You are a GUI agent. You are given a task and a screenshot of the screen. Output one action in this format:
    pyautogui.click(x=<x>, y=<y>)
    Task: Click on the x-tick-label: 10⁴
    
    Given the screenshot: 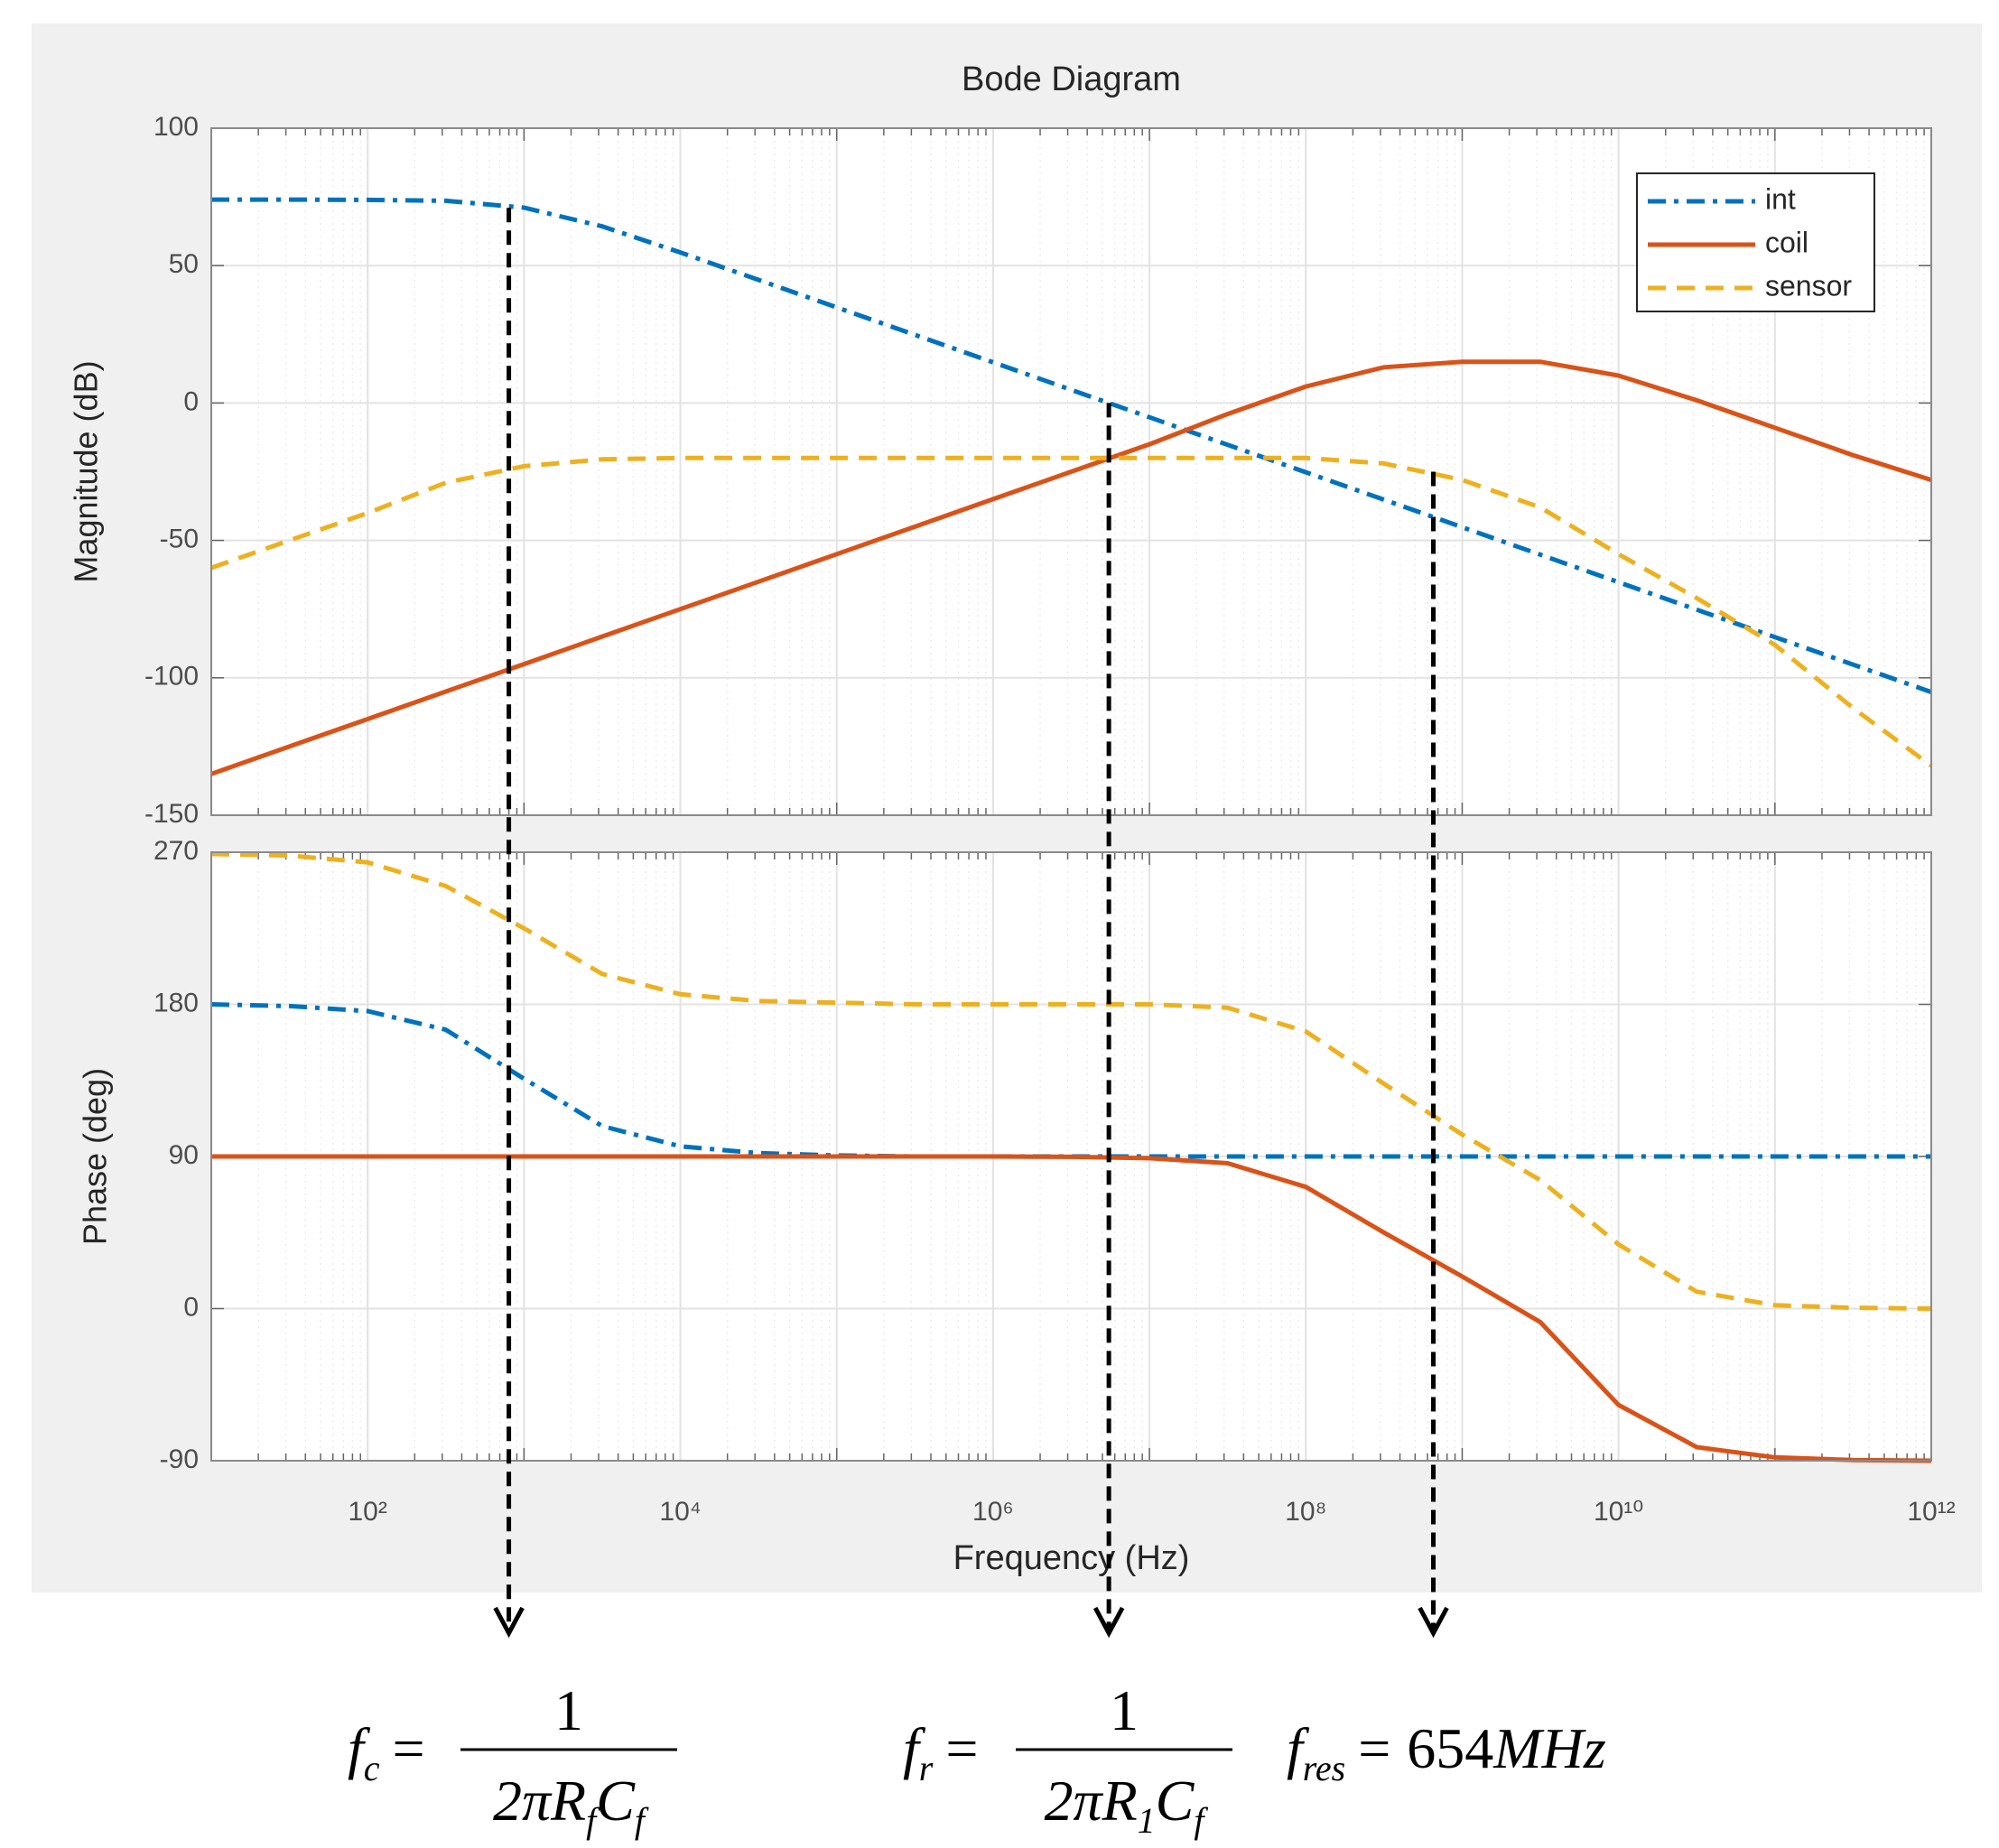 What is the action you would take?
    pyautogui.click(x=680, y=1512)
    